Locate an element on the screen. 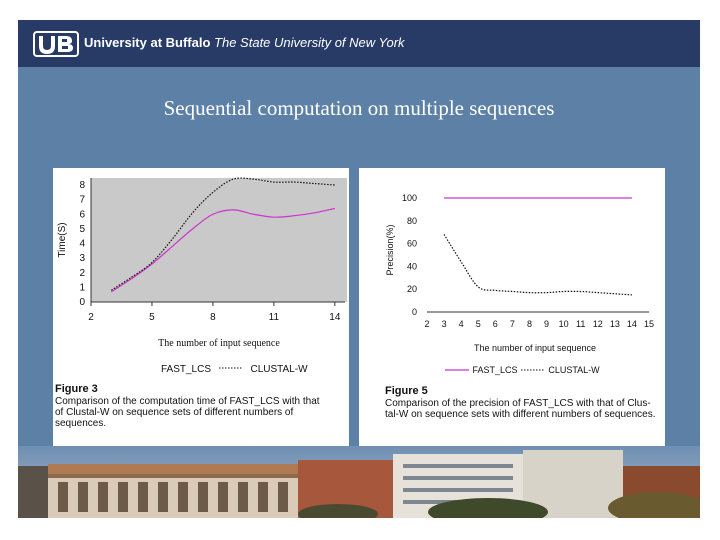 This screenshot has width=720, height=540. x-tick-label: 6 is located at coordinates (495, 324).